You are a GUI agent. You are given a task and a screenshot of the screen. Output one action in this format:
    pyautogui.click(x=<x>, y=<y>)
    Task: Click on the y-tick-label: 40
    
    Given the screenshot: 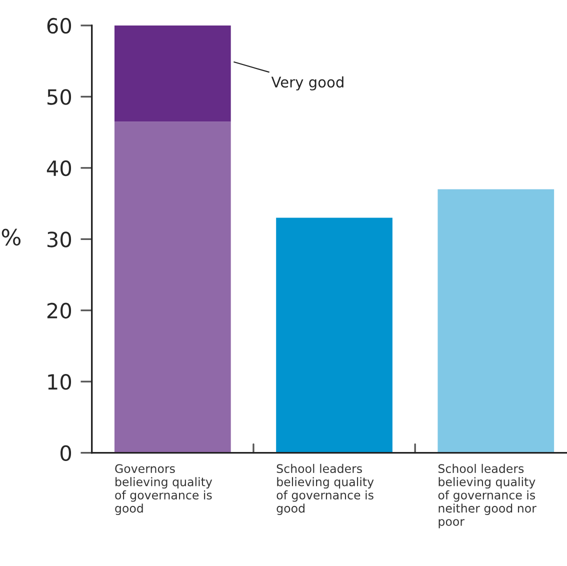 What is the action you would take?
    pyautogui.click(x=59, y=168)
    